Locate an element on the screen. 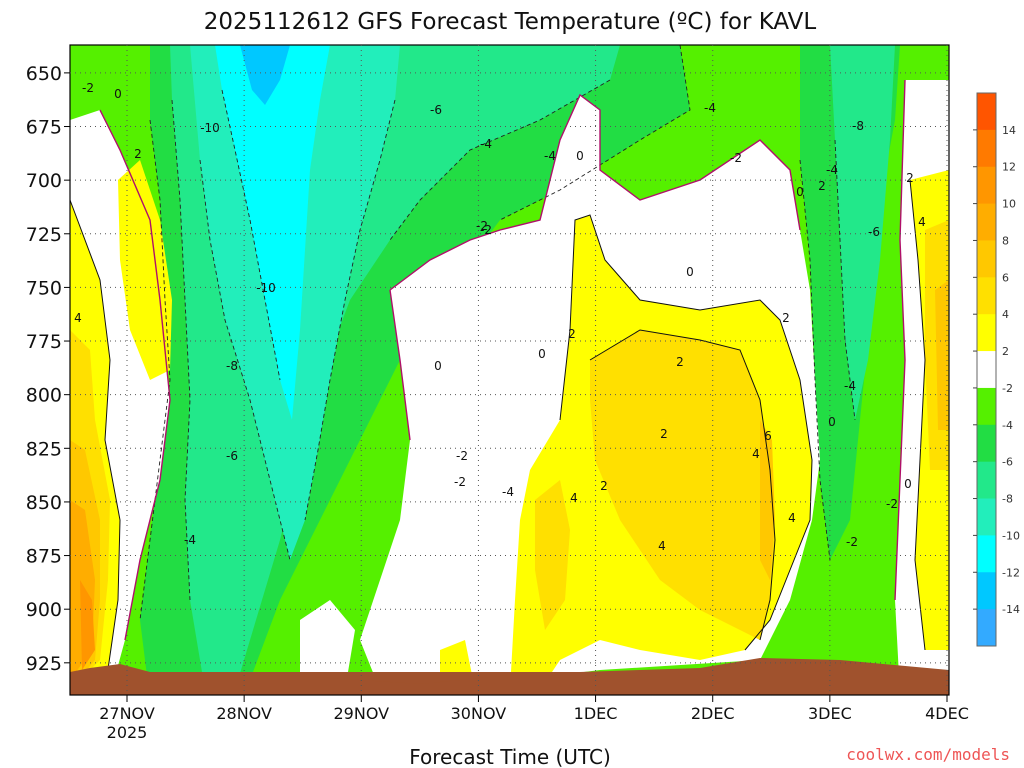 Image resolution: width=1024 pixels, height=768 pixels. colorbar-label: 14 is located at coordinates (1009, 130).